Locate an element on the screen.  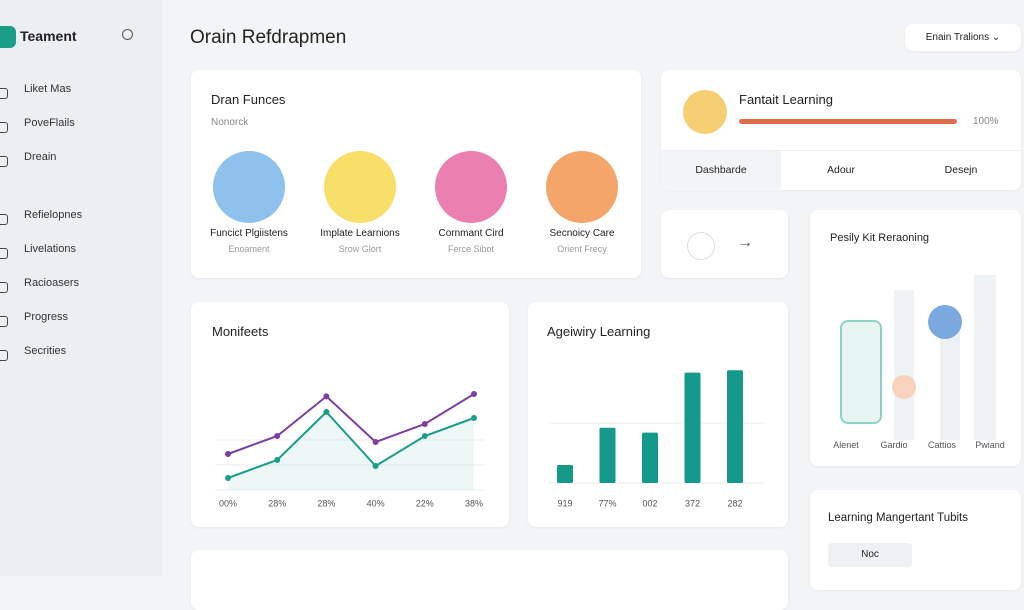
course-sub: Ferce Sibot is located at coordinates (471, 249).